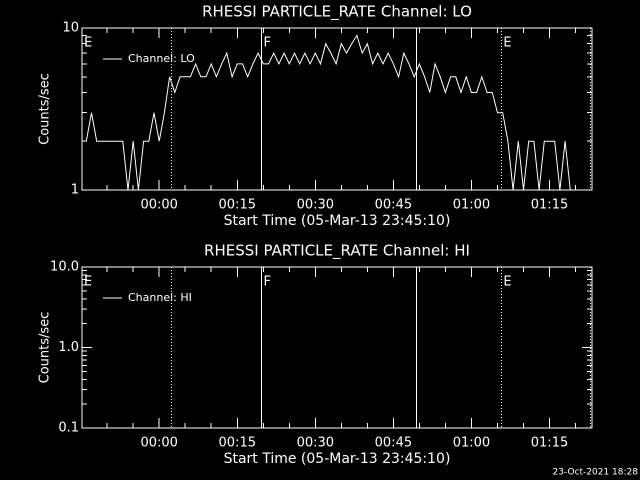 Image resolution: width=640 pixels, height=480 pixels. What do you see at coordinates (337, 12) in the screenshot?
I see `chart-title: RHESSI PARTICLE_RATE Channel: LO` at bounding box center [337, 12].